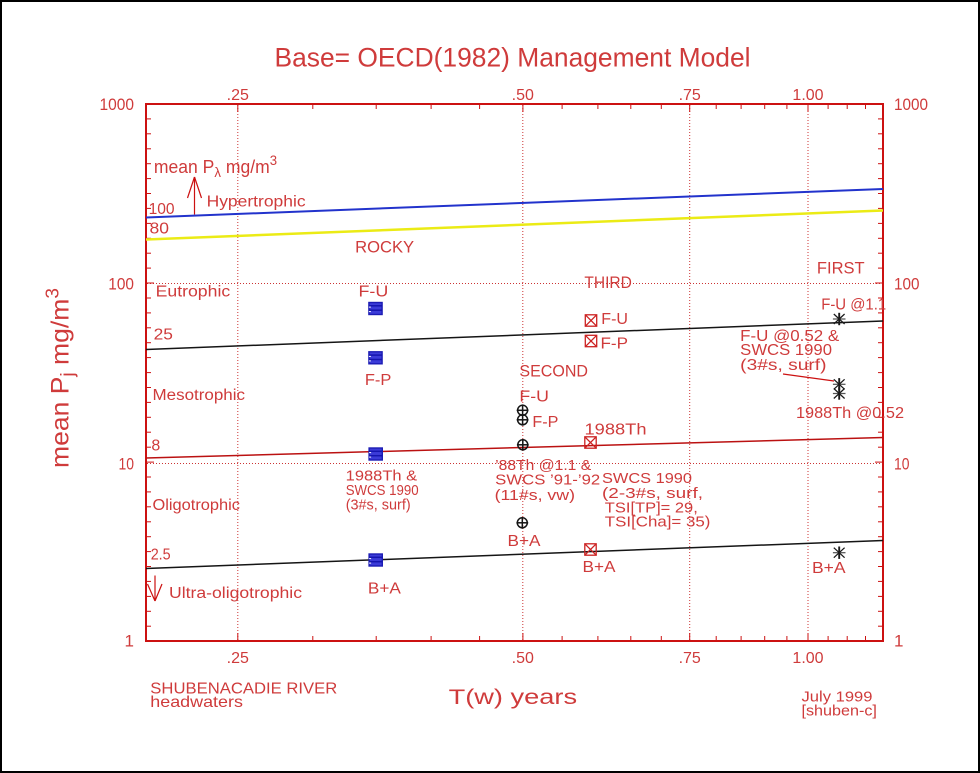 Image resolution: width=980 pixels, height=773 pixels. Describe the element at coordinates (215, 166) in the screenshot. I see `svg-text: mean Pλ mg/m3` at that location.